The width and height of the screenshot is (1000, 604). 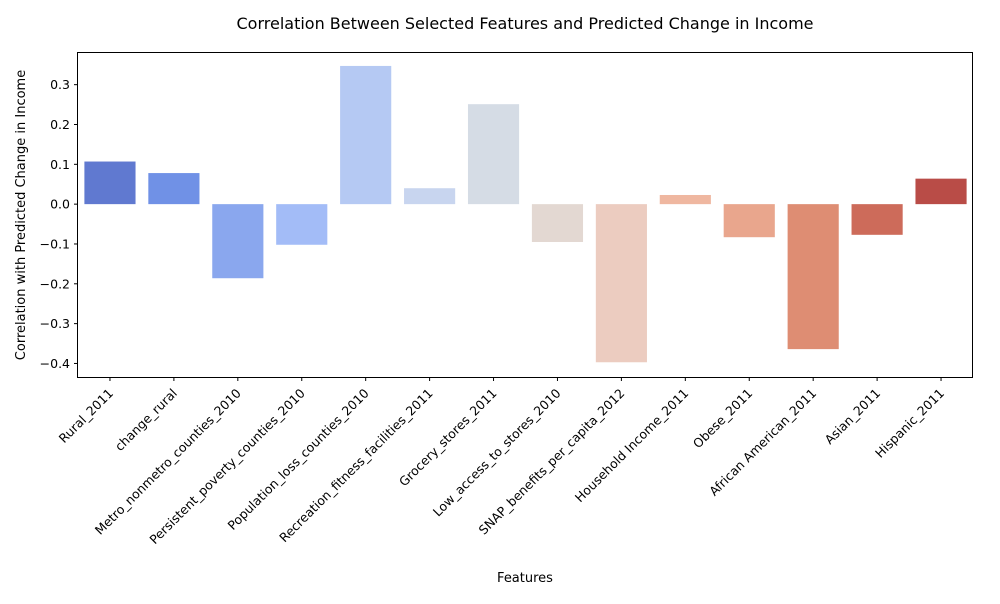 What do you see at coordinates (55, 323) in the screenshot?
I see `y-tick-label: −0.3` at bounding box center [55, 323].